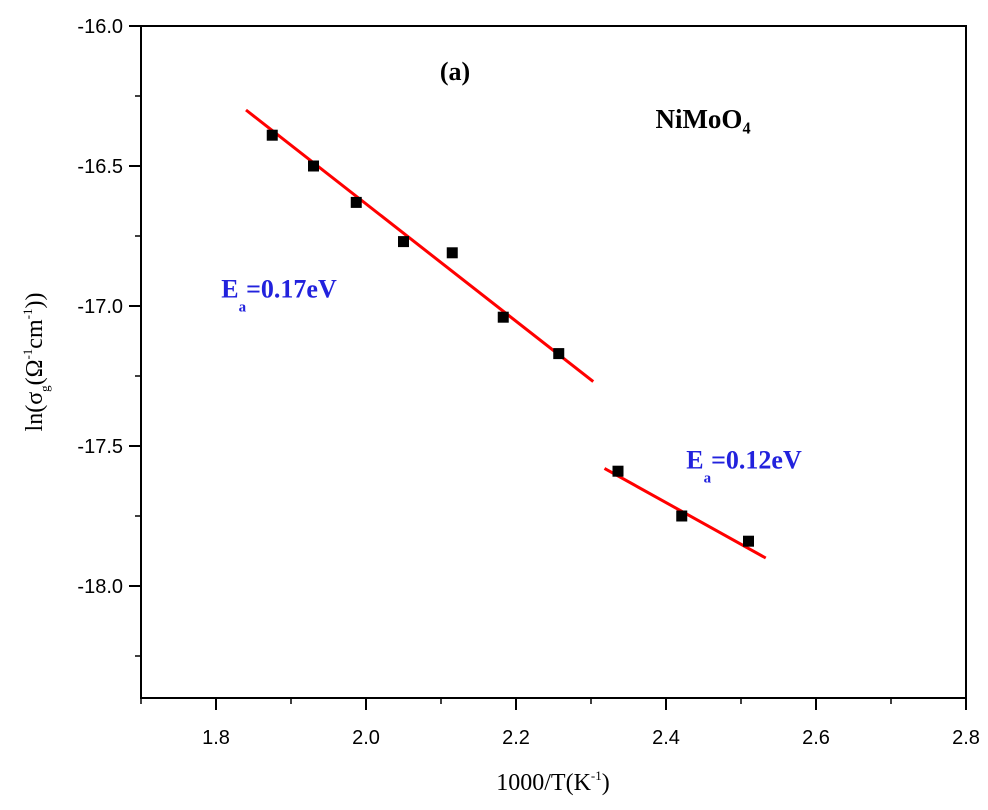 The height and width of the screenshot is (810, 988). What do you see at coordinates (553, 782) in the screenshot?
I see `x-axis-title: 1000/T(K-1)` at bounding box center [553, 782].